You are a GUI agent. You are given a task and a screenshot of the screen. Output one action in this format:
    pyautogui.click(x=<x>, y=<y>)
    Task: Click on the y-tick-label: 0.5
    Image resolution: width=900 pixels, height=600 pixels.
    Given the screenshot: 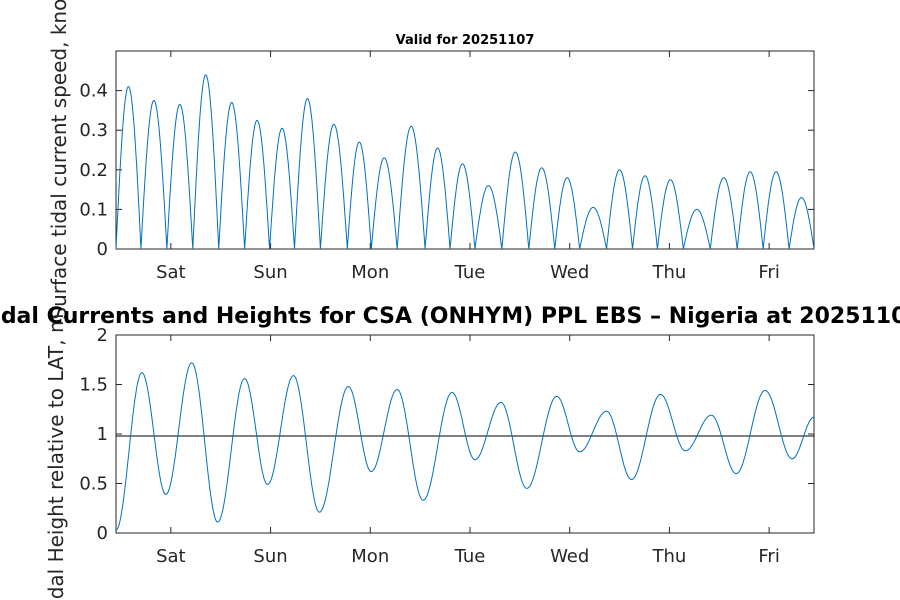 What is the action you would take?
    pyautogui.click(x=93, y=484)
    